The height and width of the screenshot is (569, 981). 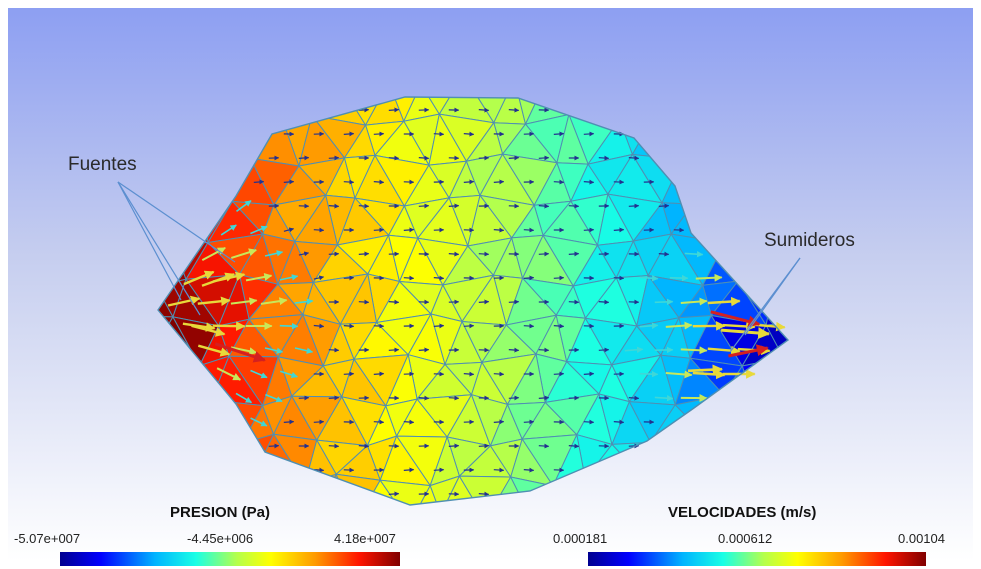 What do you see at coordinates (757, 559) in the screenshot?
I see `velocity-colorbar` at bounding box center [757, 559].